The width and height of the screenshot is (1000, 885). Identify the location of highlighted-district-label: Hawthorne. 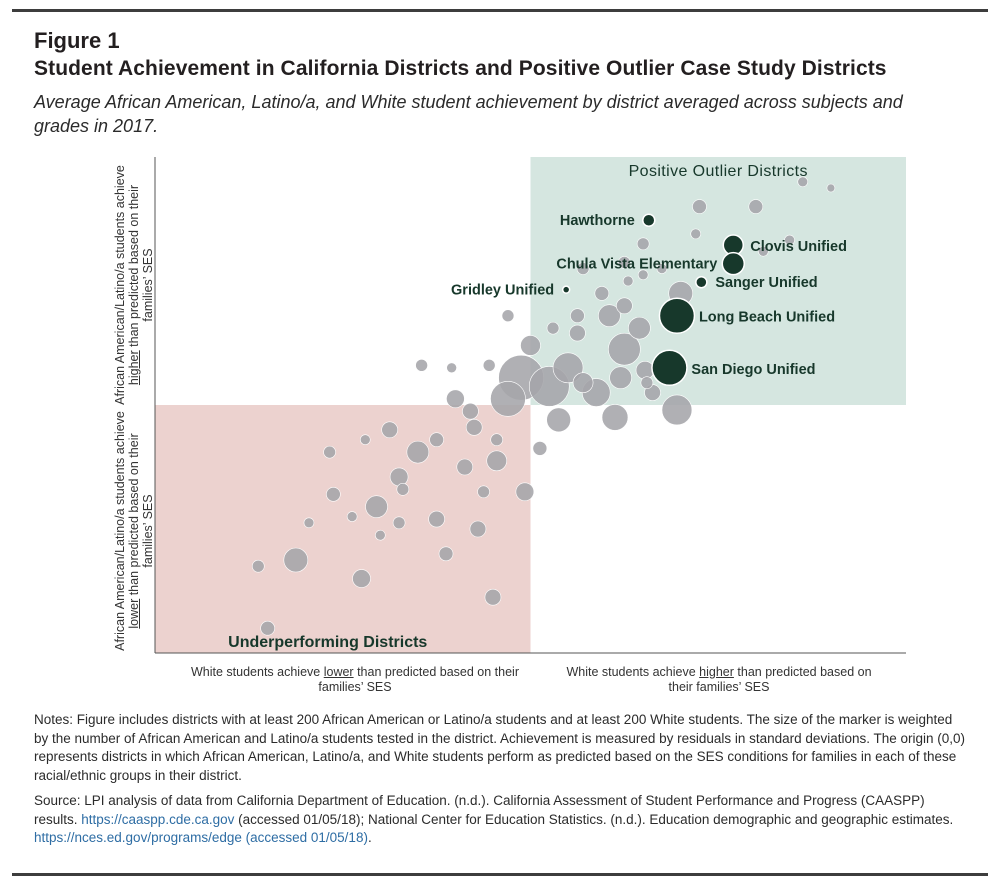
(597, 221).